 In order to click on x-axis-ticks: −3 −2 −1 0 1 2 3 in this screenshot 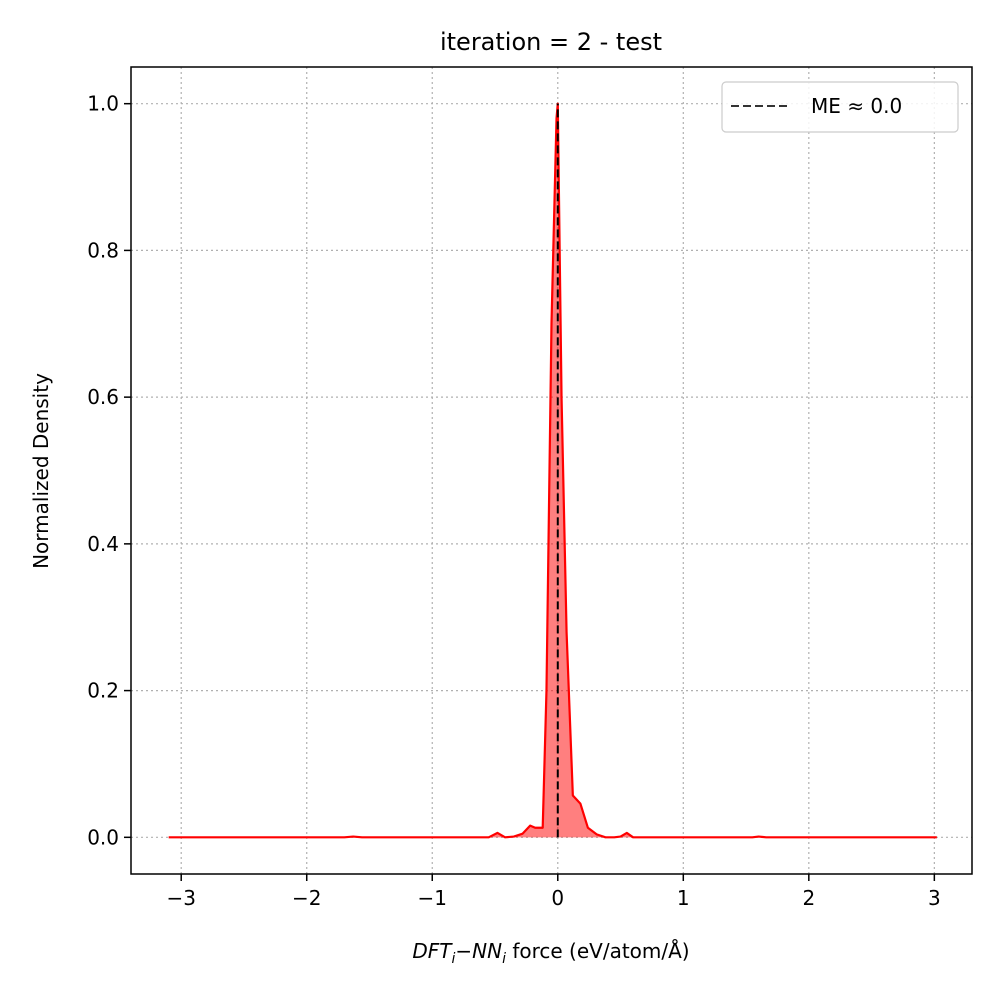, I will do `click(553, 892)`.